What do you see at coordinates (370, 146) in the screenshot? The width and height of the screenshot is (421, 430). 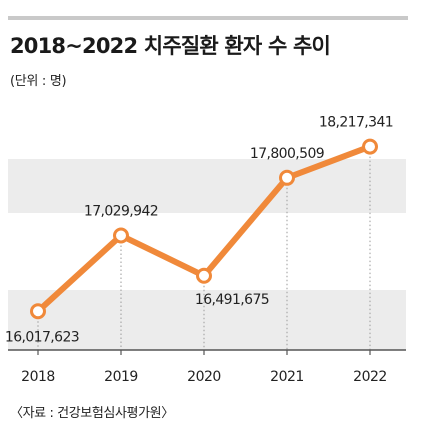 I see `point-2022` at bounding box center [370, 146].